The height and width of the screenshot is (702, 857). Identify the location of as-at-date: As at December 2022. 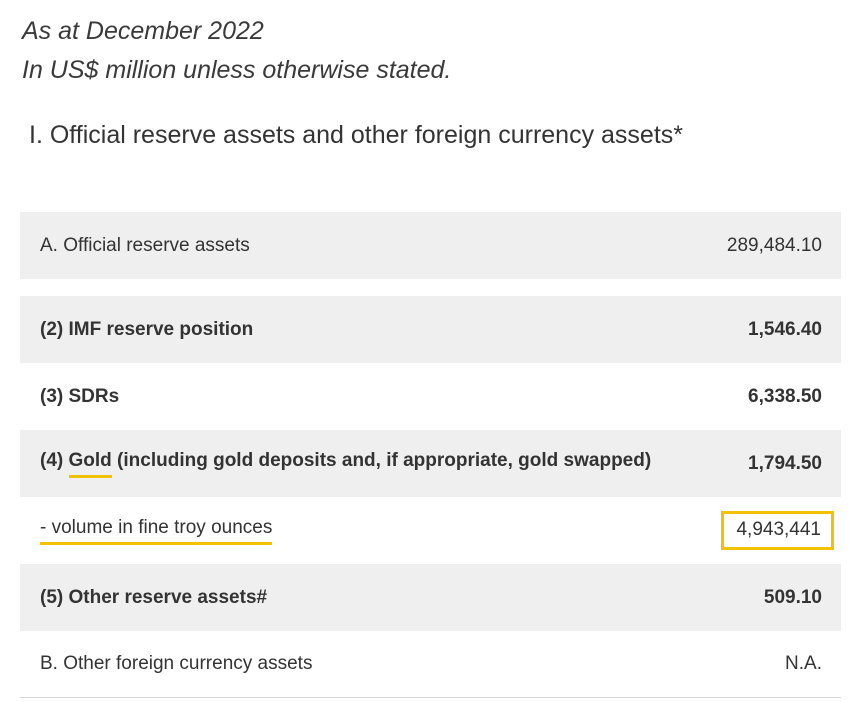
(143, 31).